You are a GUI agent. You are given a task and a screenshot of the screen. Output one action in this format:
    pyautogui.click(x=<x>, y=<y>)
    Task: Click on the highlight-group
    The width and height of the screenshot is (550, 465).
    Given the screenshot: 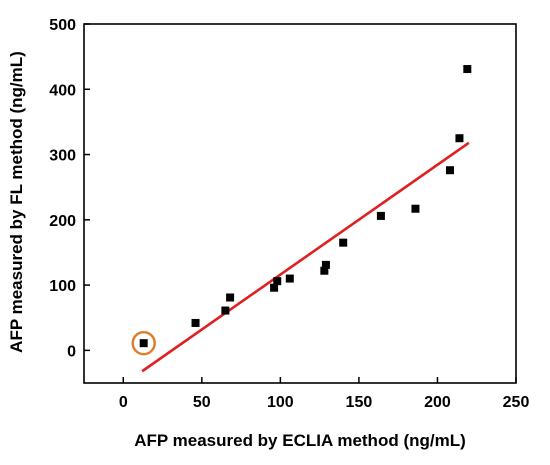 What is the action you would take?
    pyautogui.click(x=143, y=343)
    